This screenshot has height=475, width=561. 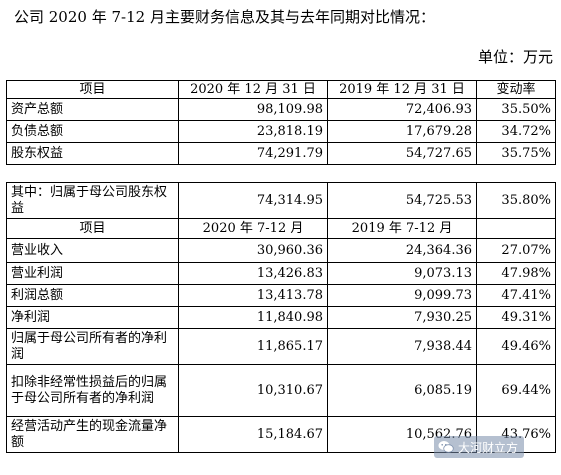 What do you see at coordinates (516, 250) in the screenshot?
I see `change-rate: 27.07%` at bounding box center [516, 250].